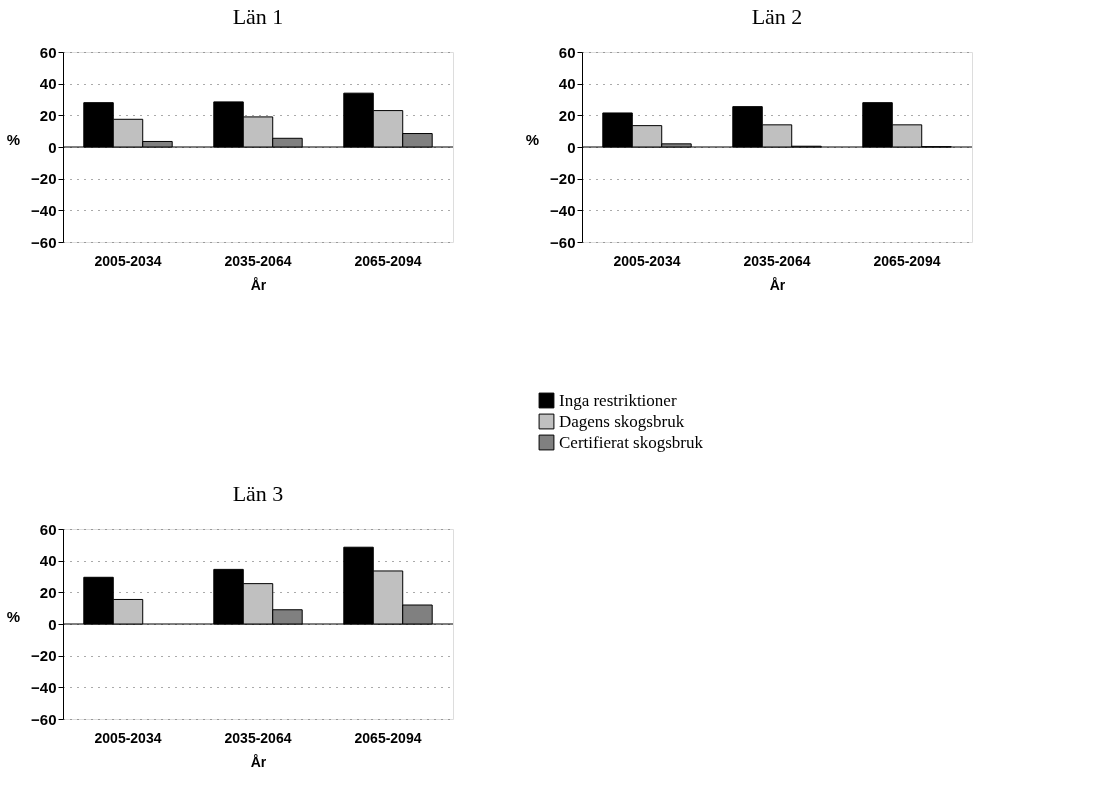 The width and height of the screenshot is (1118, 794). I want to click on chart-title: Län 2, so click(777, 16).